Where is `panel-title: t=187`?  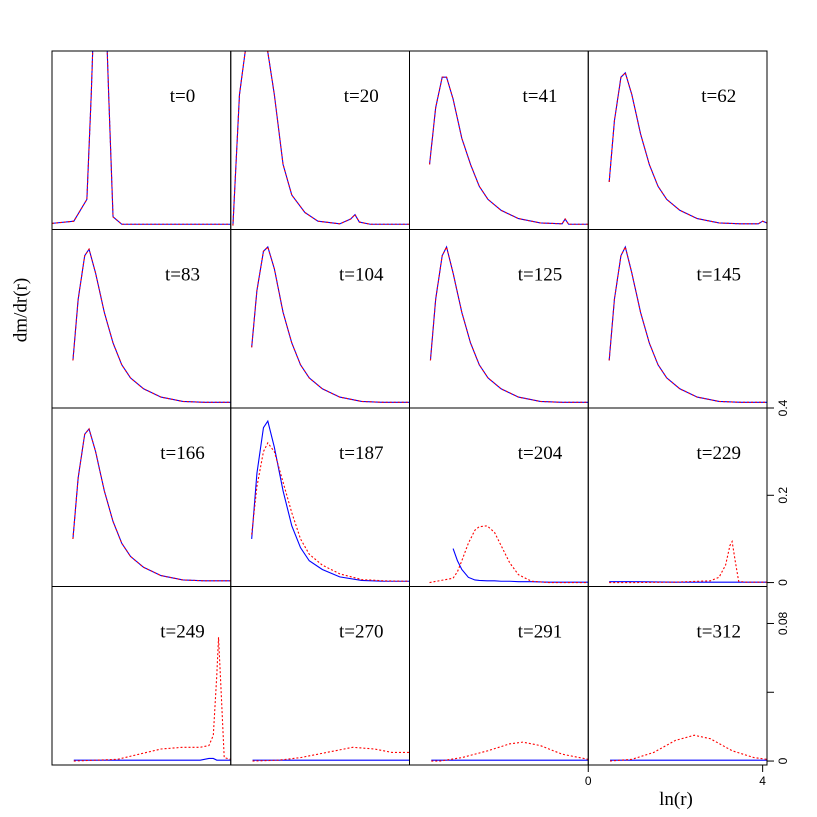
panel-title: t=187 is located at coordinates (361, 453).